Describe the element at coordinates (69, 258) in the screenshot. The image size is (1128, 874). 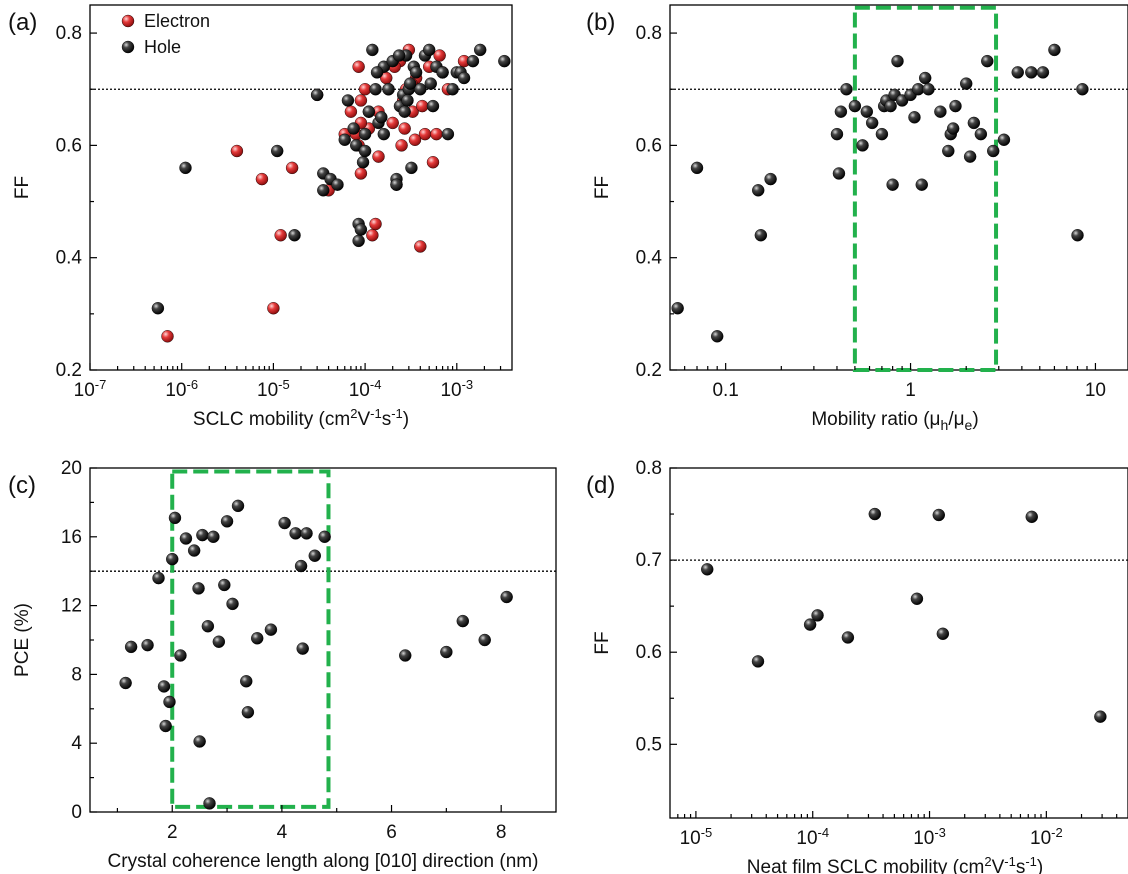
I see `y-tick-label: 0.4` at that location.